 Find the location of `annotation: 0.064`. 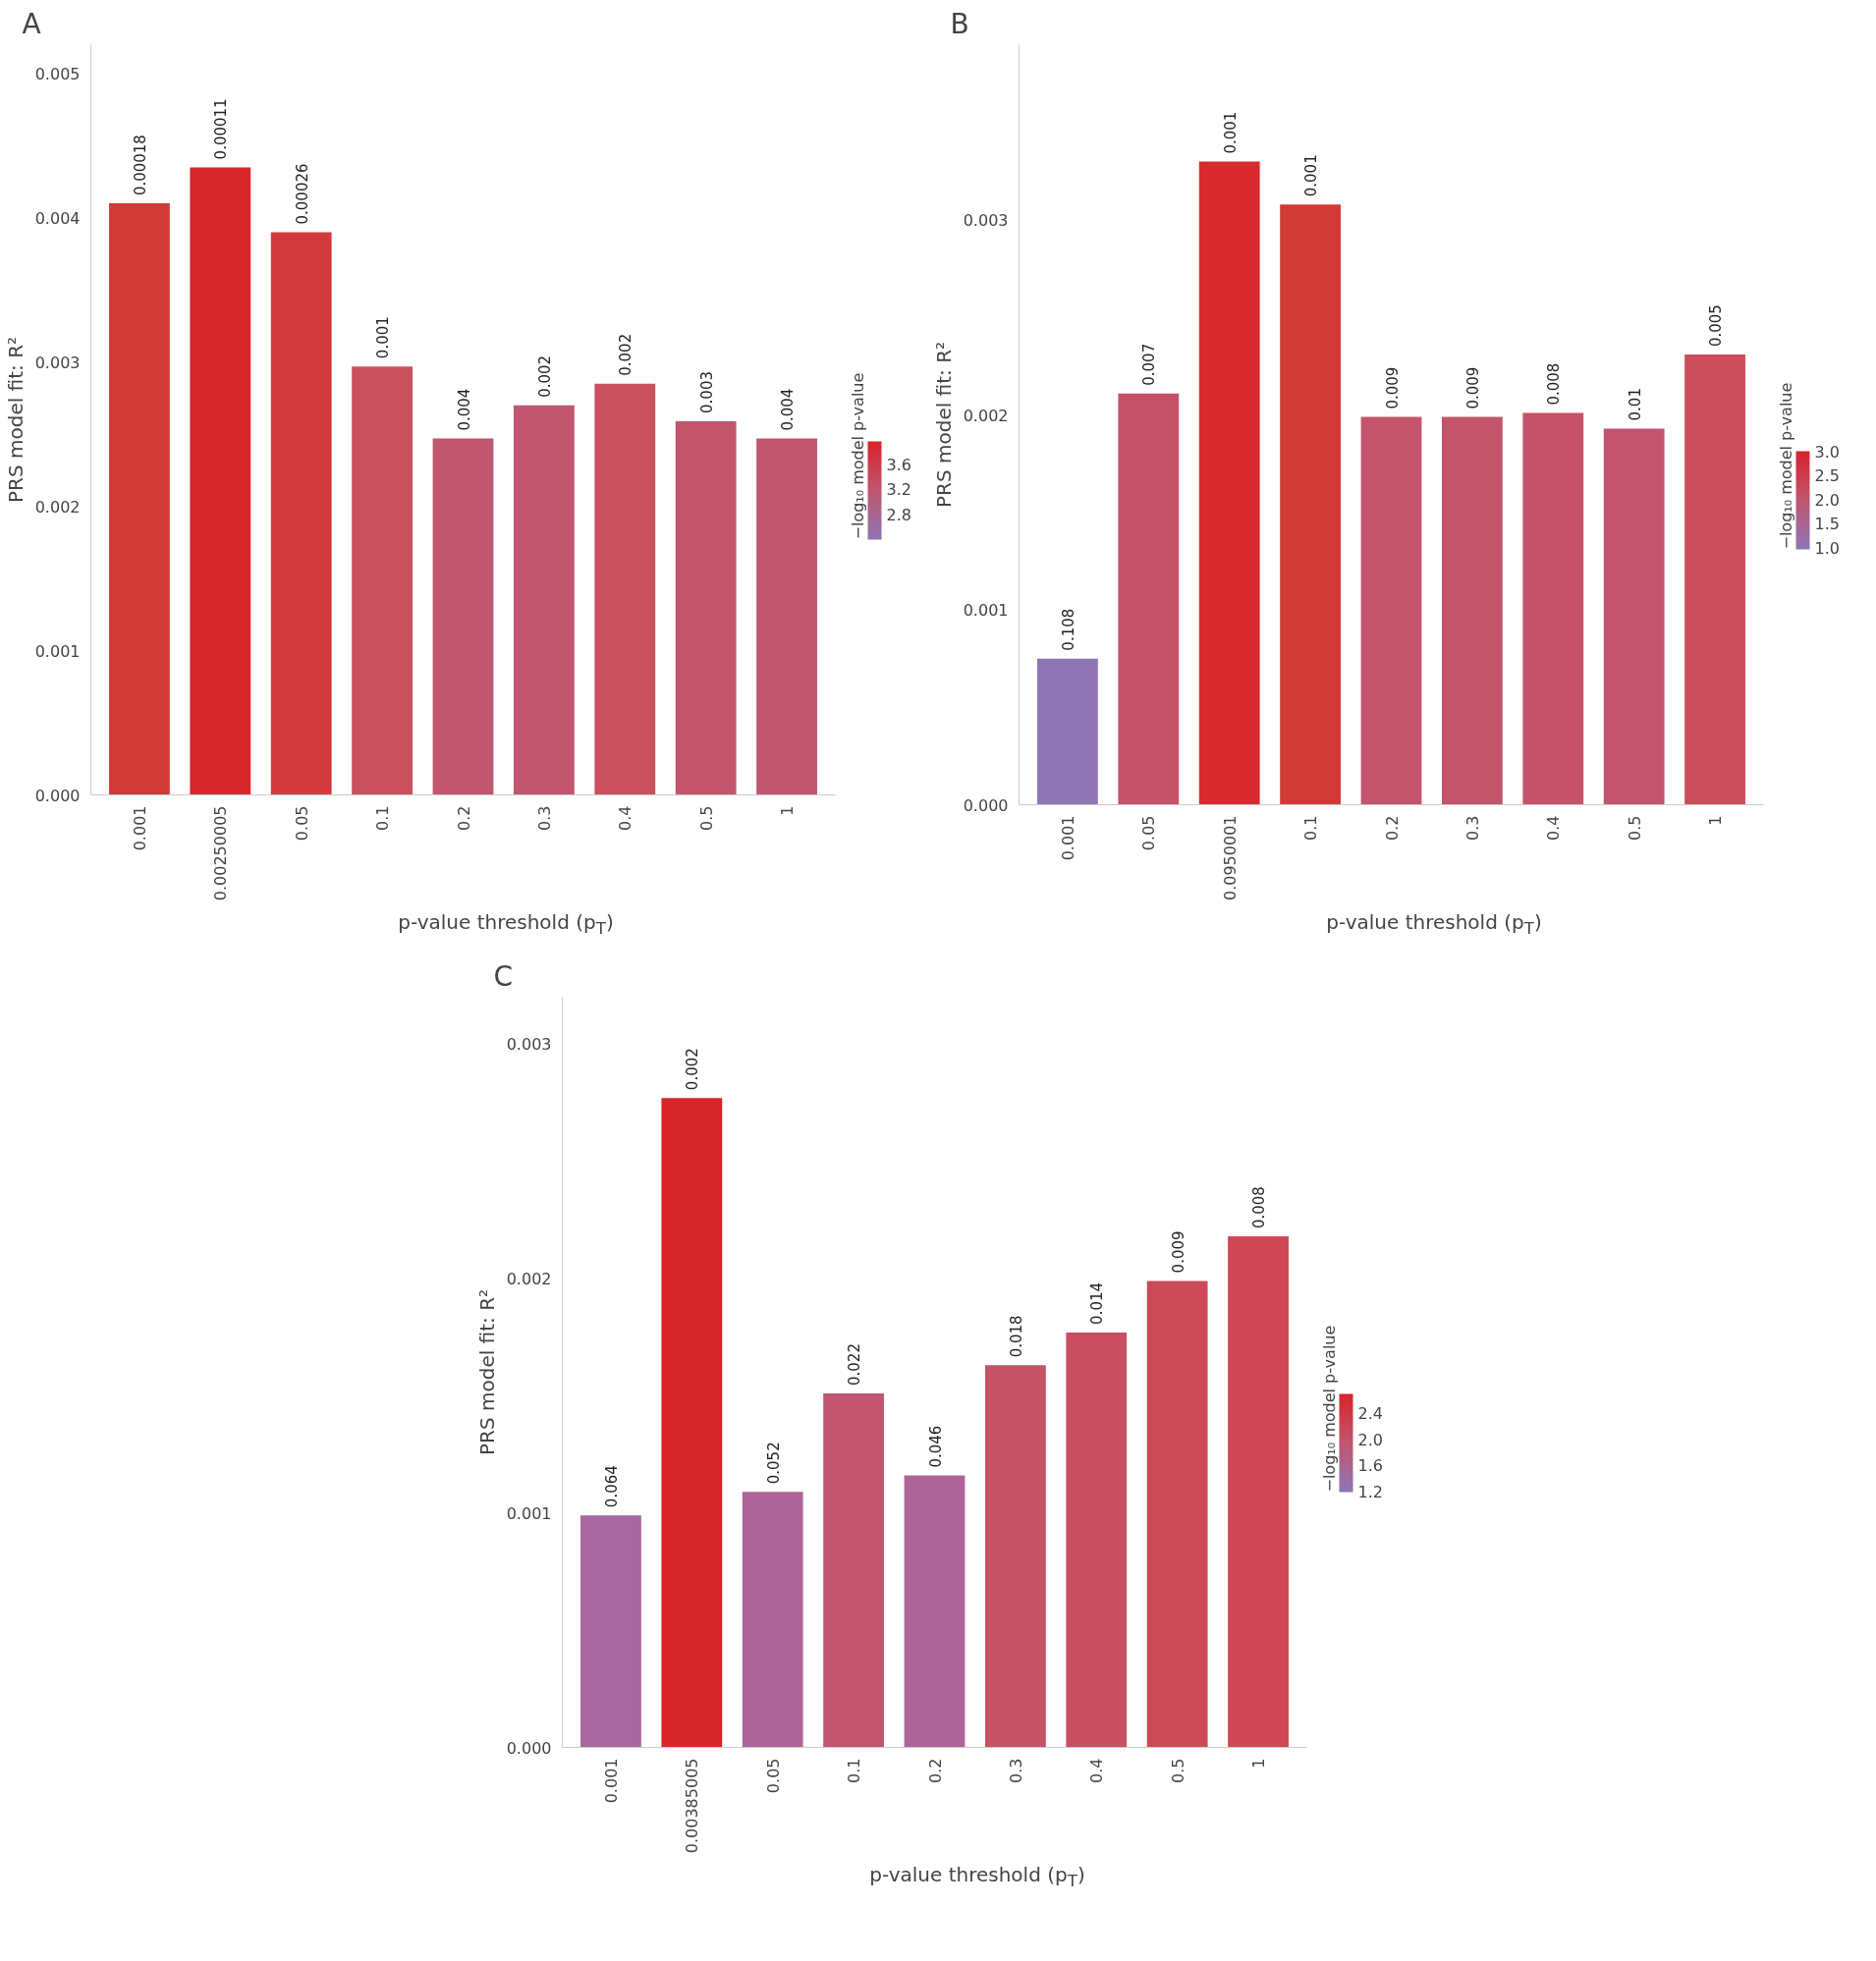

annotation: 0.064 is located at coordinates (611, 1486).